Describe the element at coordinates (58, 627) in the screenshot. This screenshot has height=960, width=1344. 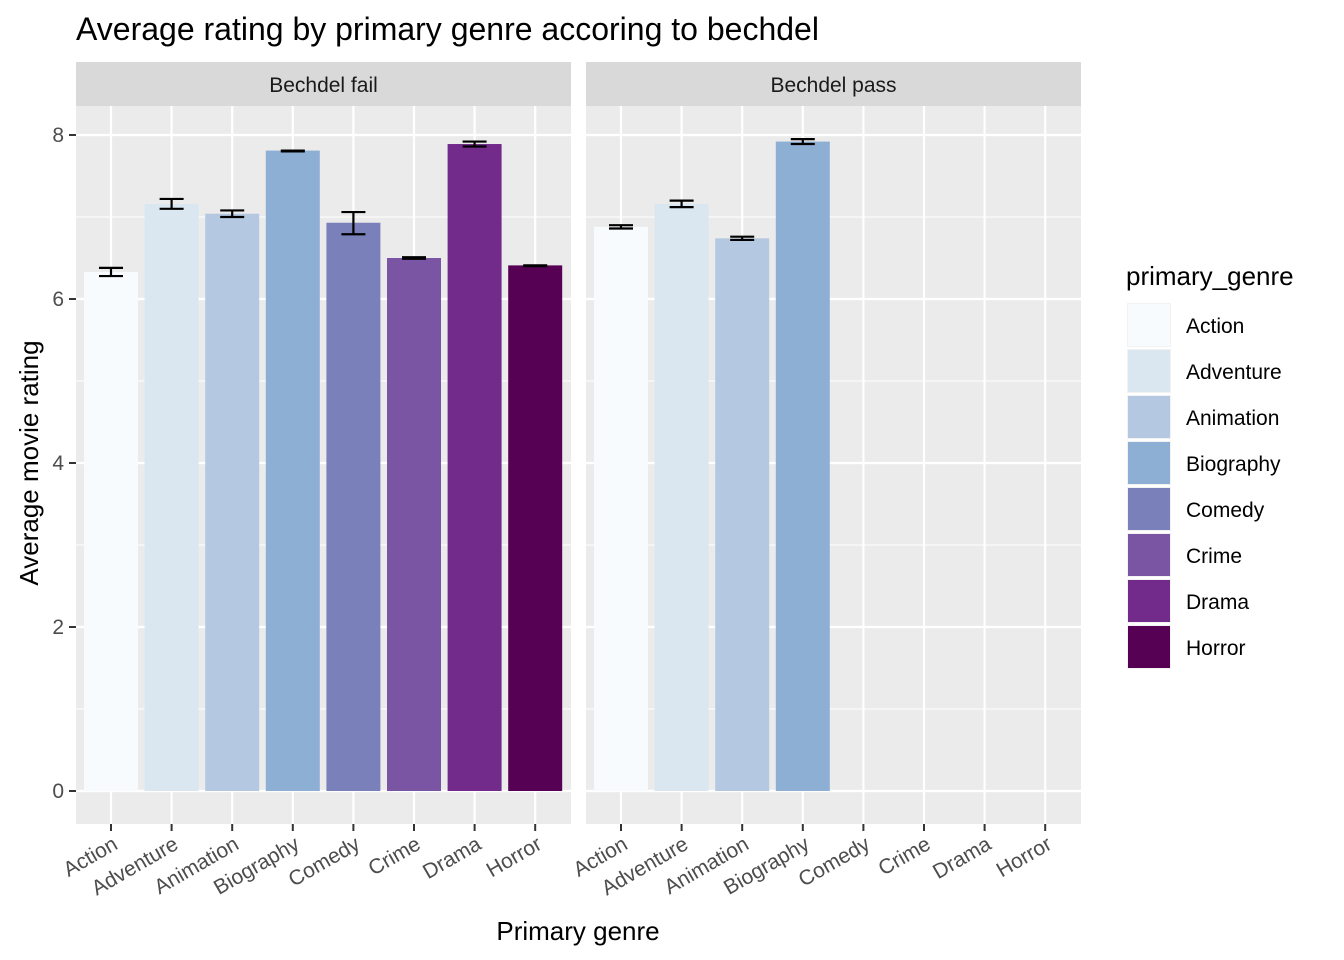
I see `y-tick-label: 2` at that location.